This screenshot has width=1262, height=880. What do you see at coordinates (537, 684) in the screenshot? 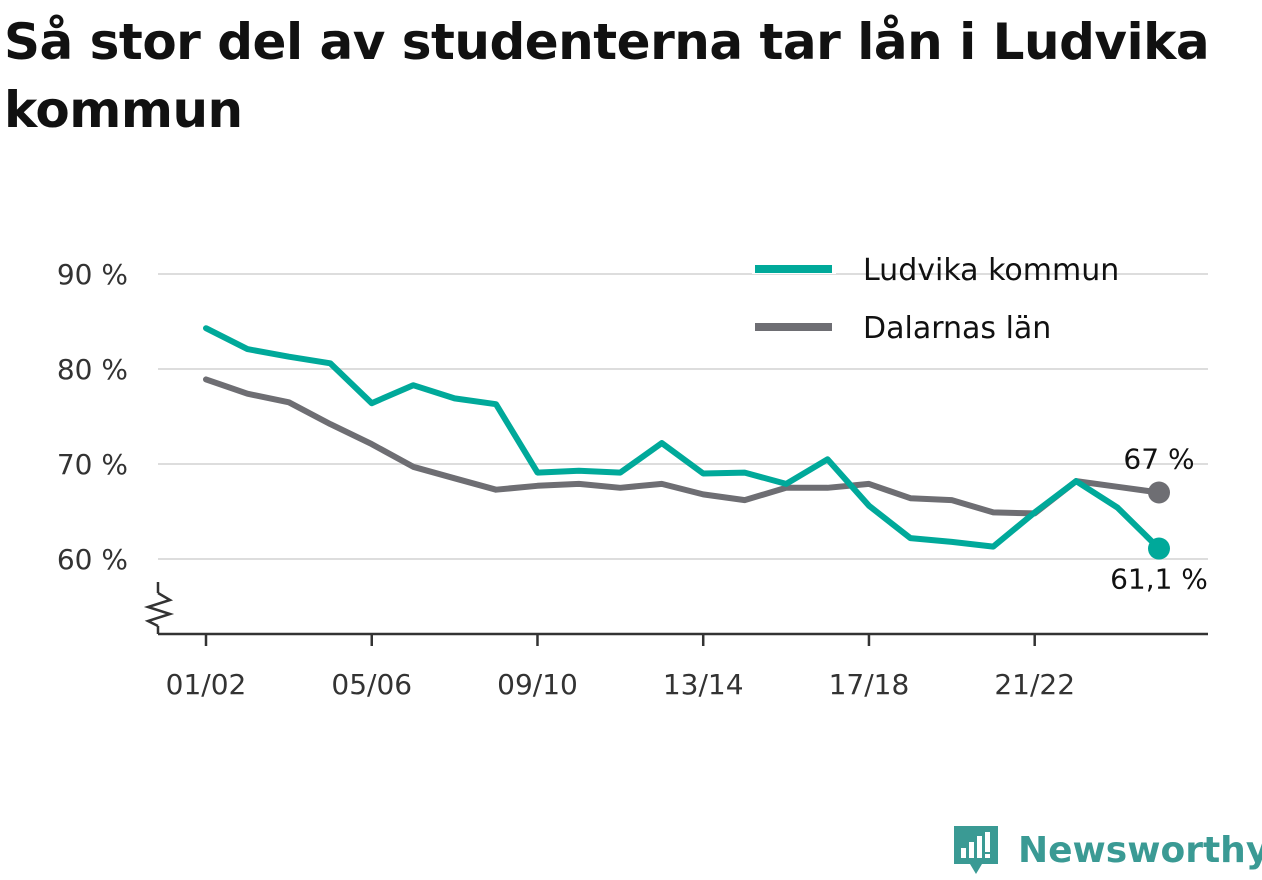
I see `x-tick-label: 09/10` at bounding box center [537, 684].